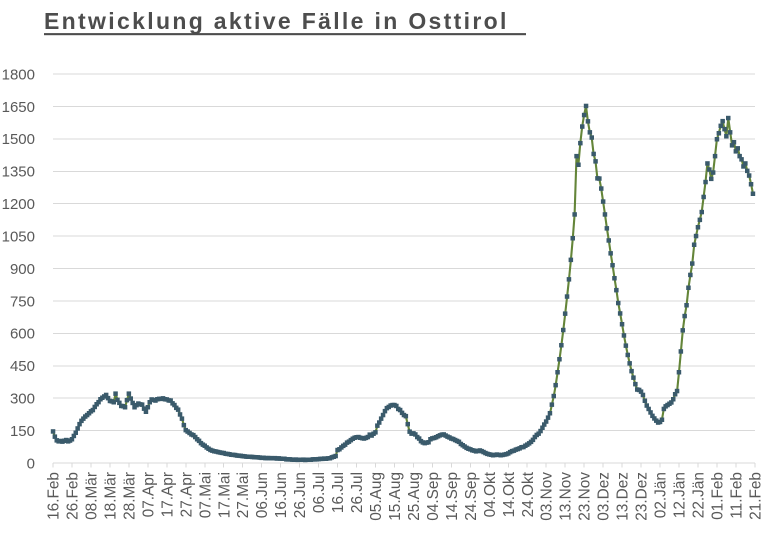  Describe the element at coordinates (22, 399) in the screenshot. I see `svg-text: 300` at that location.